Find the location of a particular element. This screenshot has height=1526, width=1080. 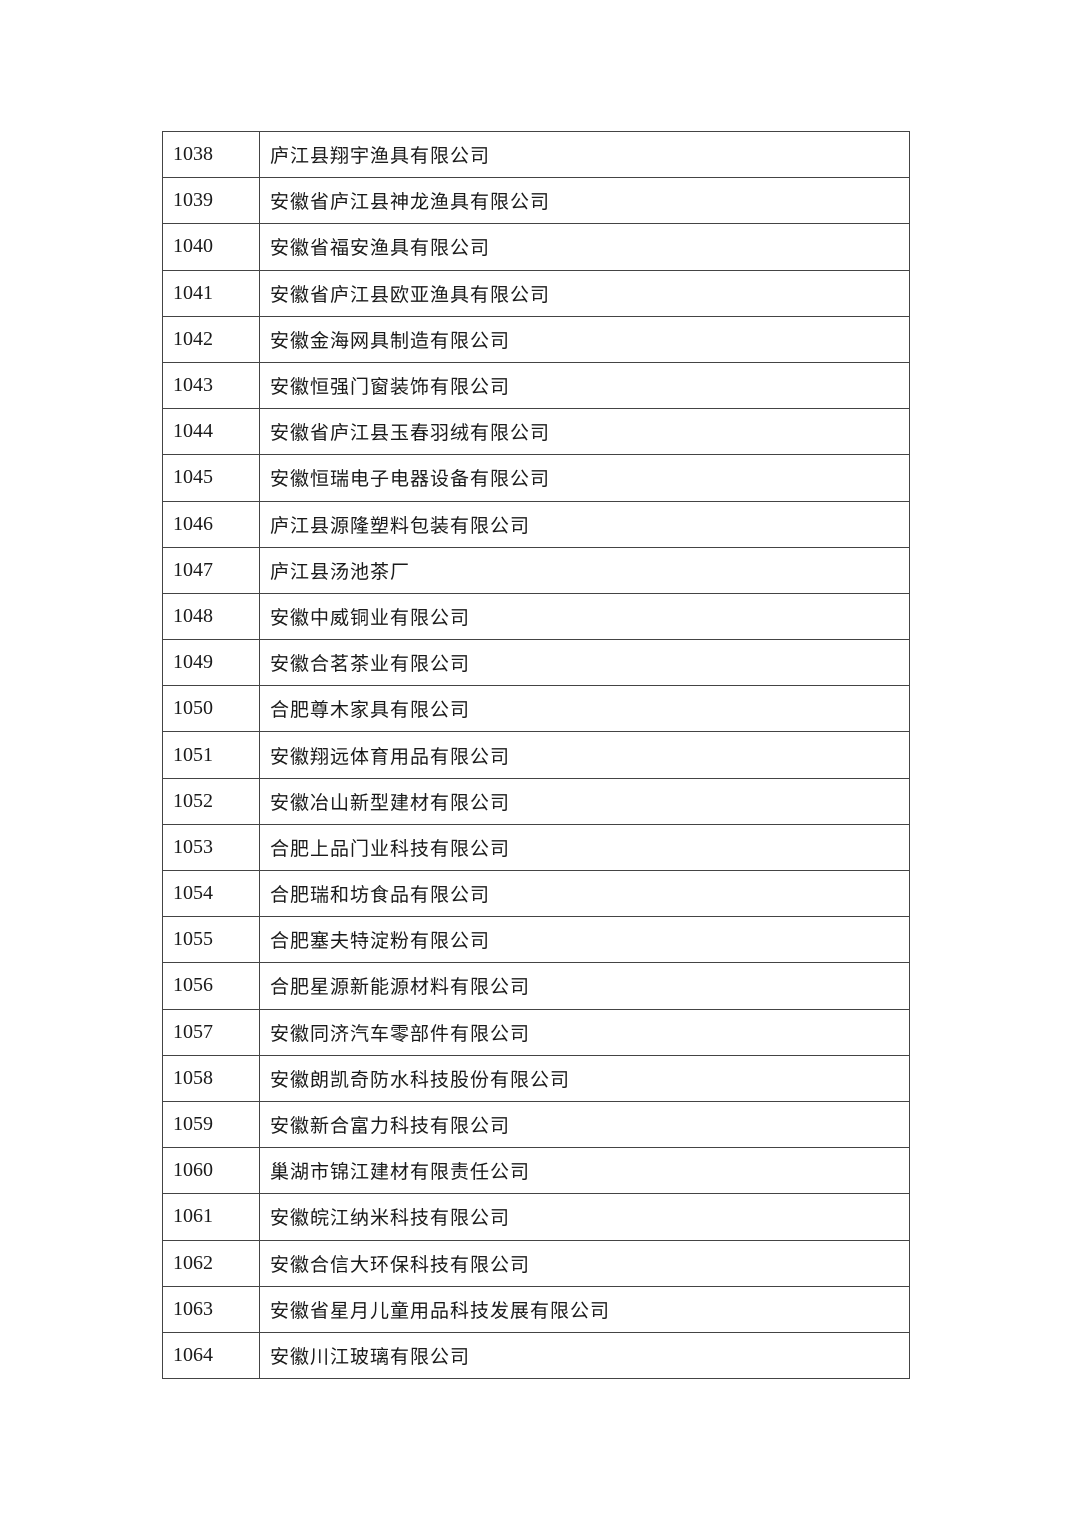

table-row: 1043 安徽恒强门窗装饰有限公司 is located at coordinates (536, 385).